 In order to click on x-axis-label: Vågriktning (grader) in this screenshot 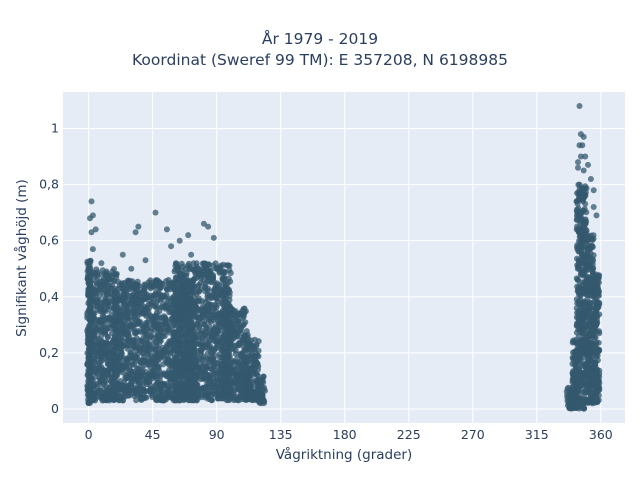, I will do `click(344, 455)`.